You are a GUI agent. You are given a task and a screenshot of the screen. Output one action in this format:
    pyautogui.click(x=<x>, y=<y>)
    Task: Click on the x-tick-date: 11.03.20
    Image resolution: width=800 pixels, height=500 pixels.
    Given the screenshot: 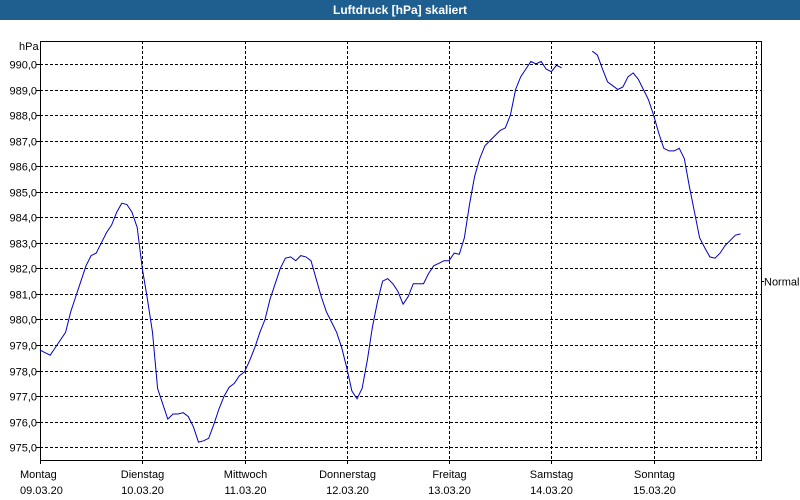 What is the action you would take?
    pyautogui.click(x=245, y=491)
    